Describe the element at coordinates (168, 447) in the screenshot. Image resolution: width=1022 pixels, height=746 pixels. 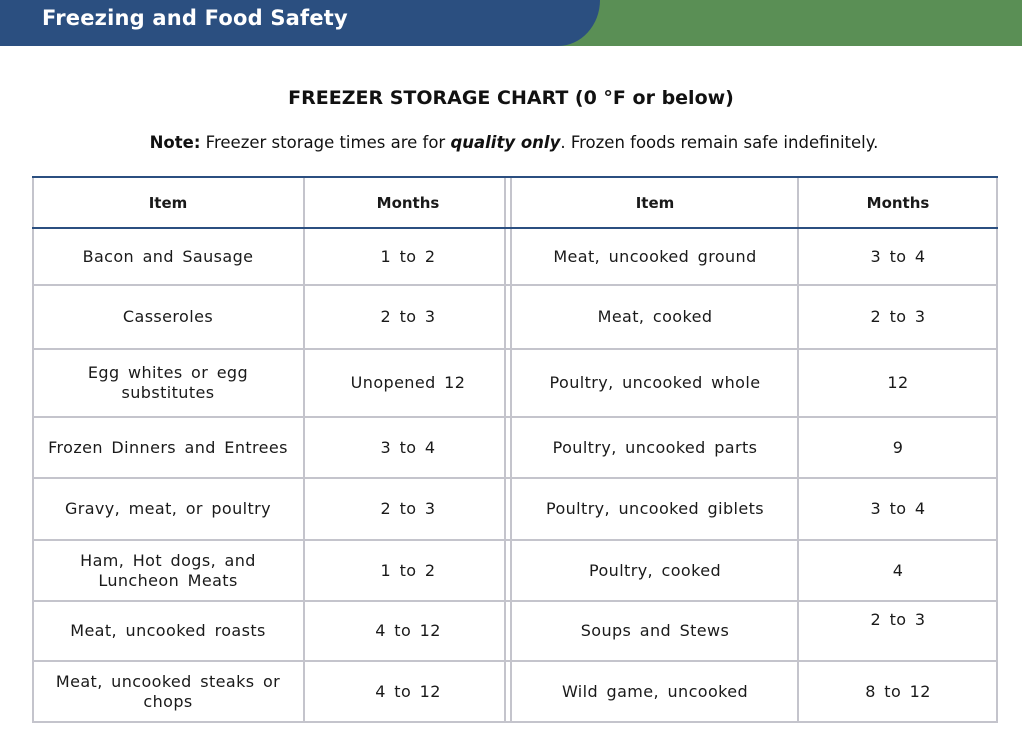
I see `table-cell-item-left: Frozen Dinners and Entrees` at that location.